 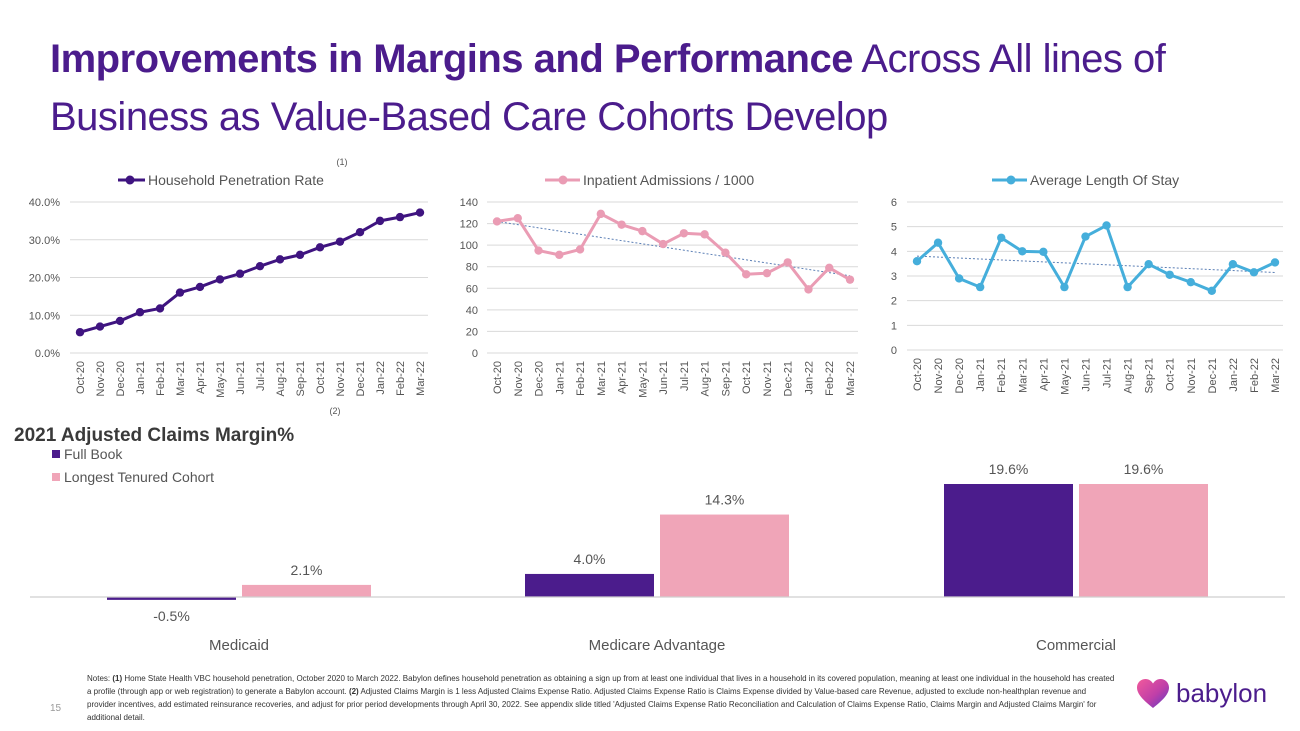 I want to click on trendline, so click(x=1096, y=264).